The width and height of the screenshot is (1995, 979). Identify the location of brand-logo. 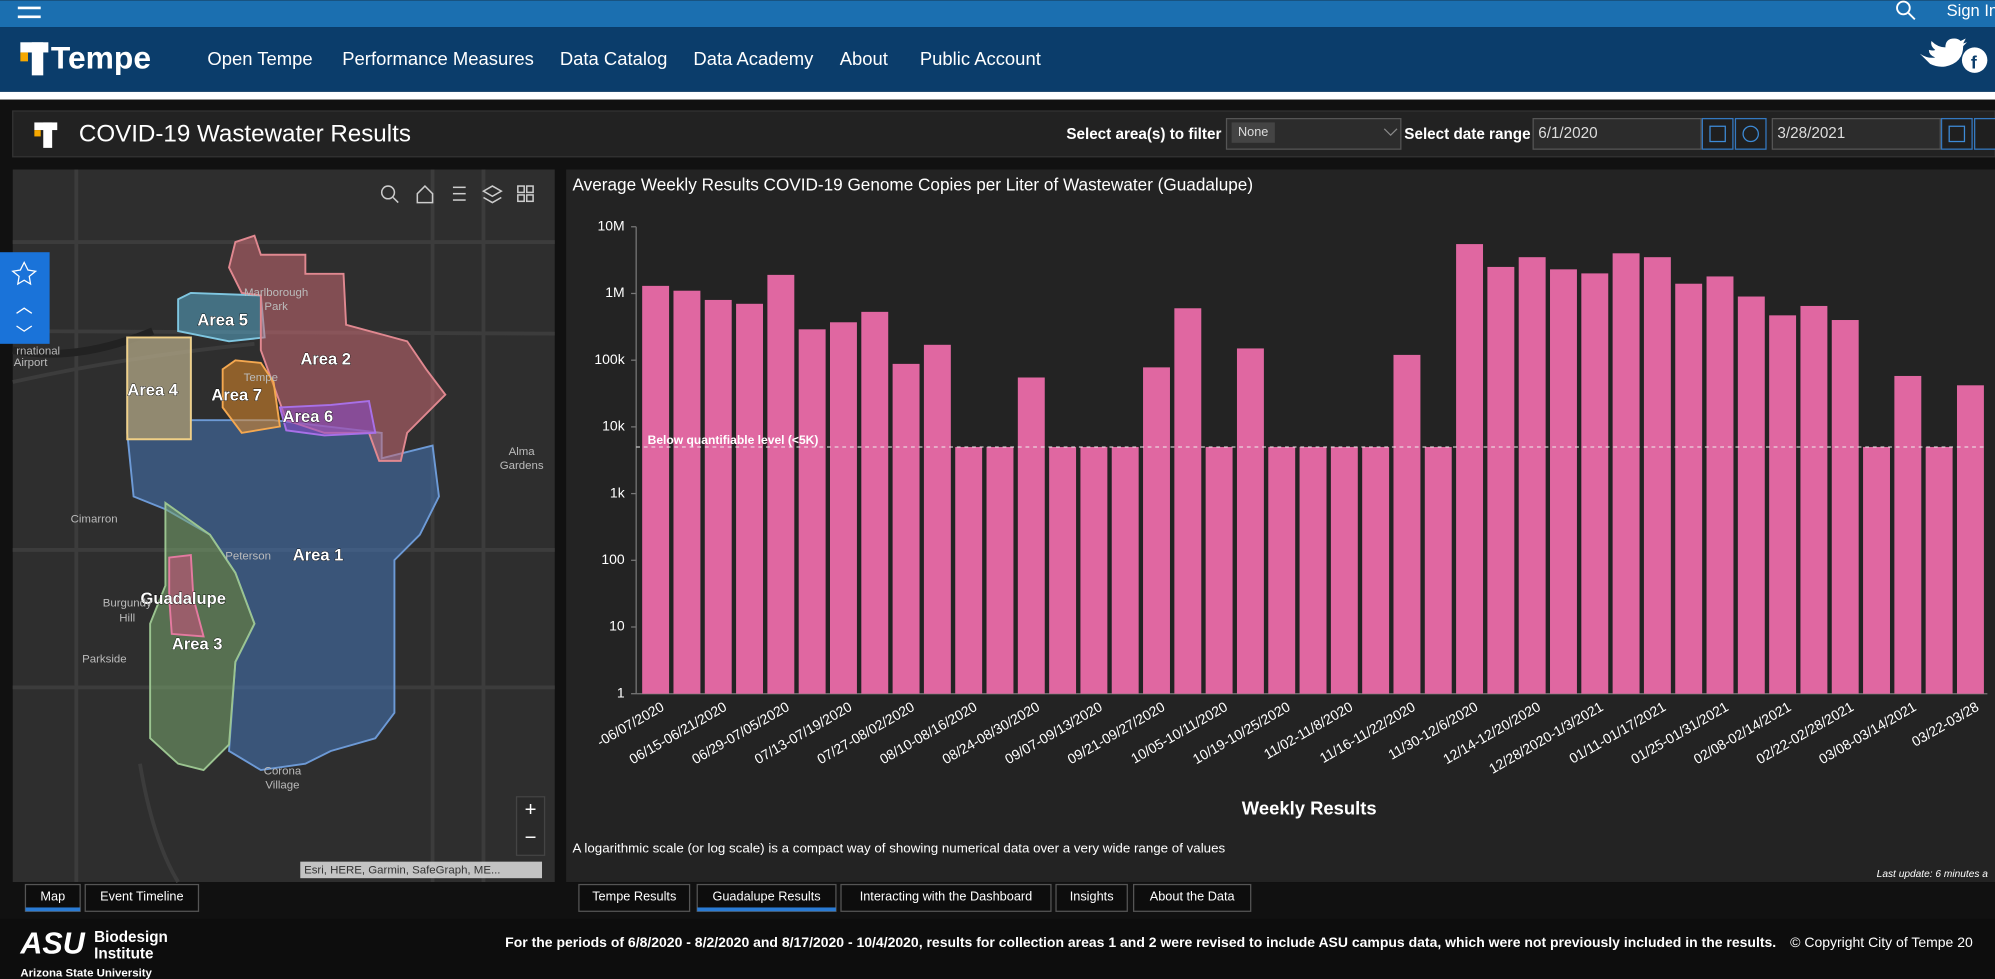
(34, 59).